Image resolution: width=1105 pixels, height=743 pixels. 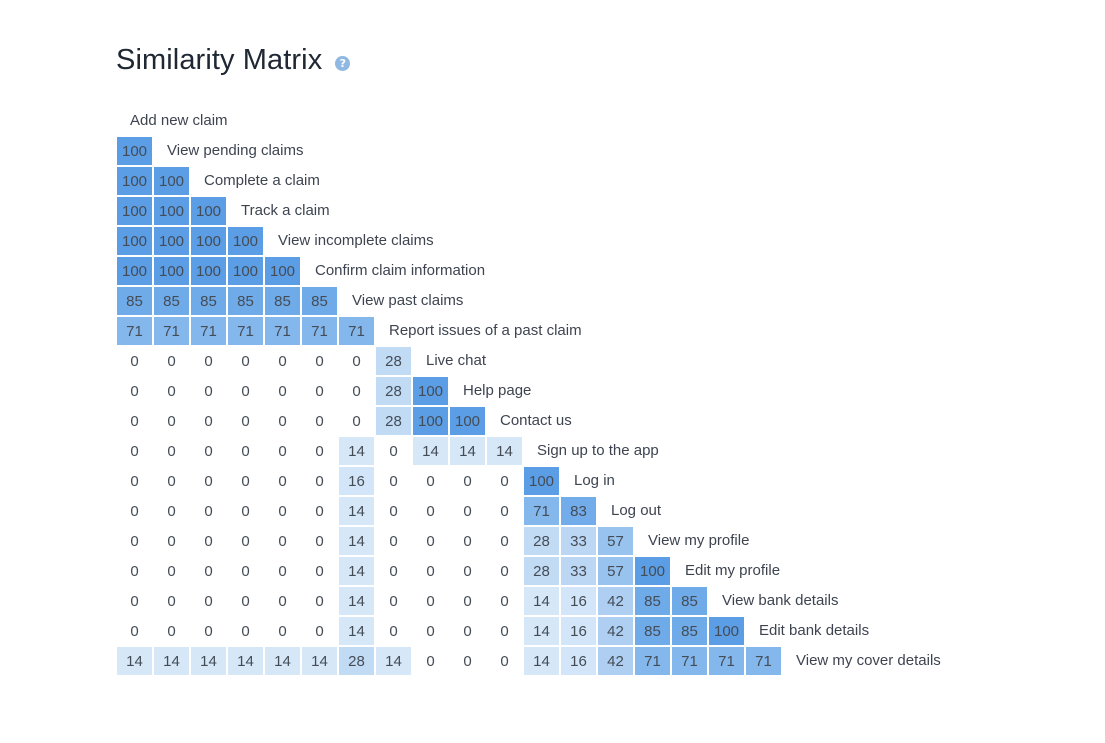 I want to click on row-label: Live chat, so click(x=456, y=360).